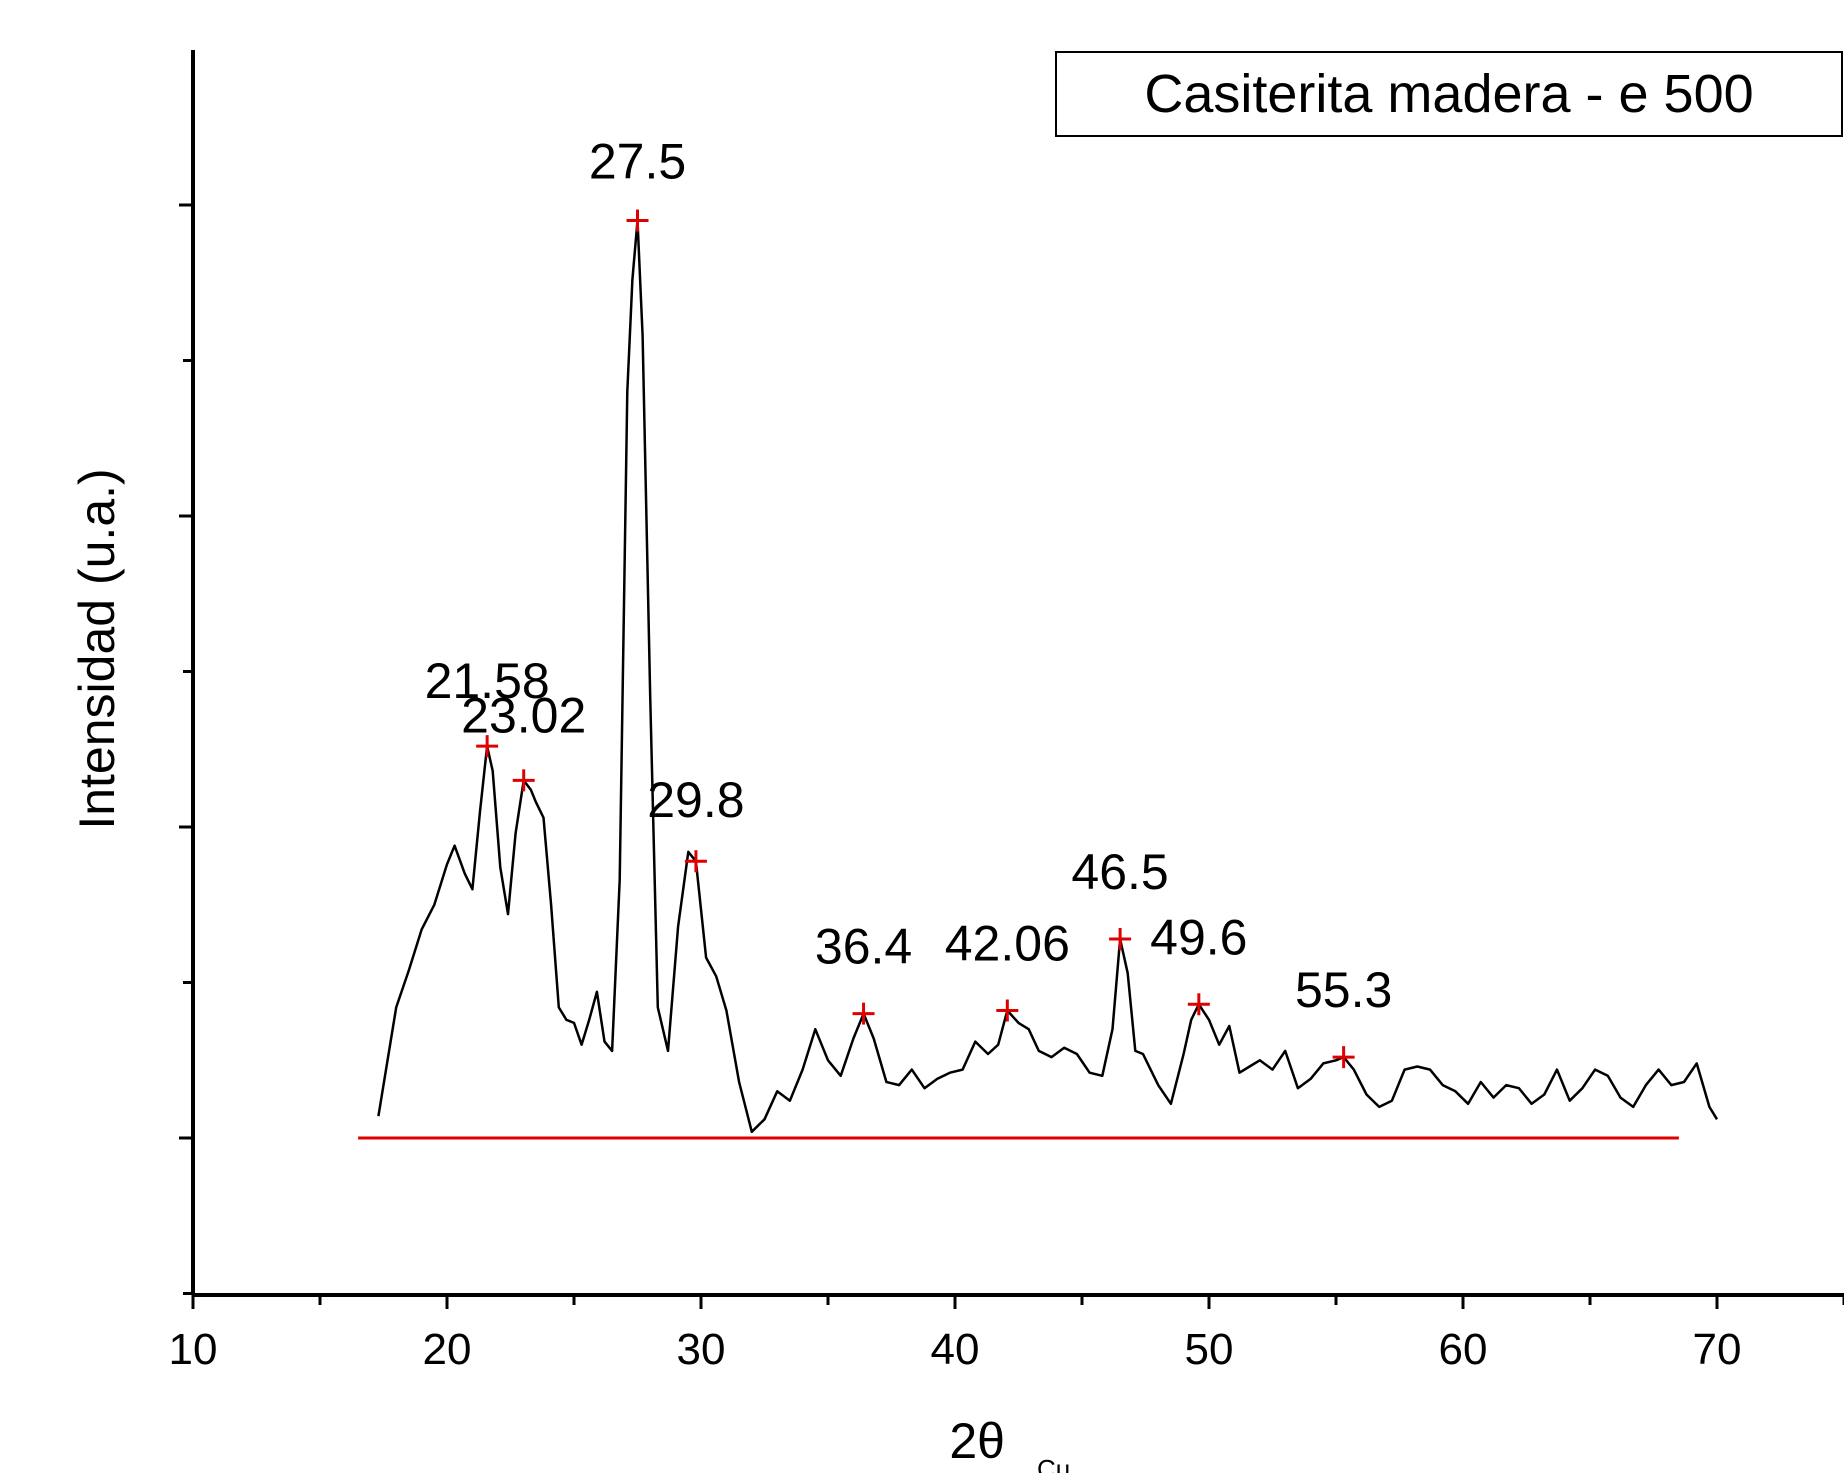 The image size is (1844, 1478). What do you see at coordinates (1717, 1349) in the screenshot?
I see `x-tick-label: 70` at bounding box center [1717, 1349].